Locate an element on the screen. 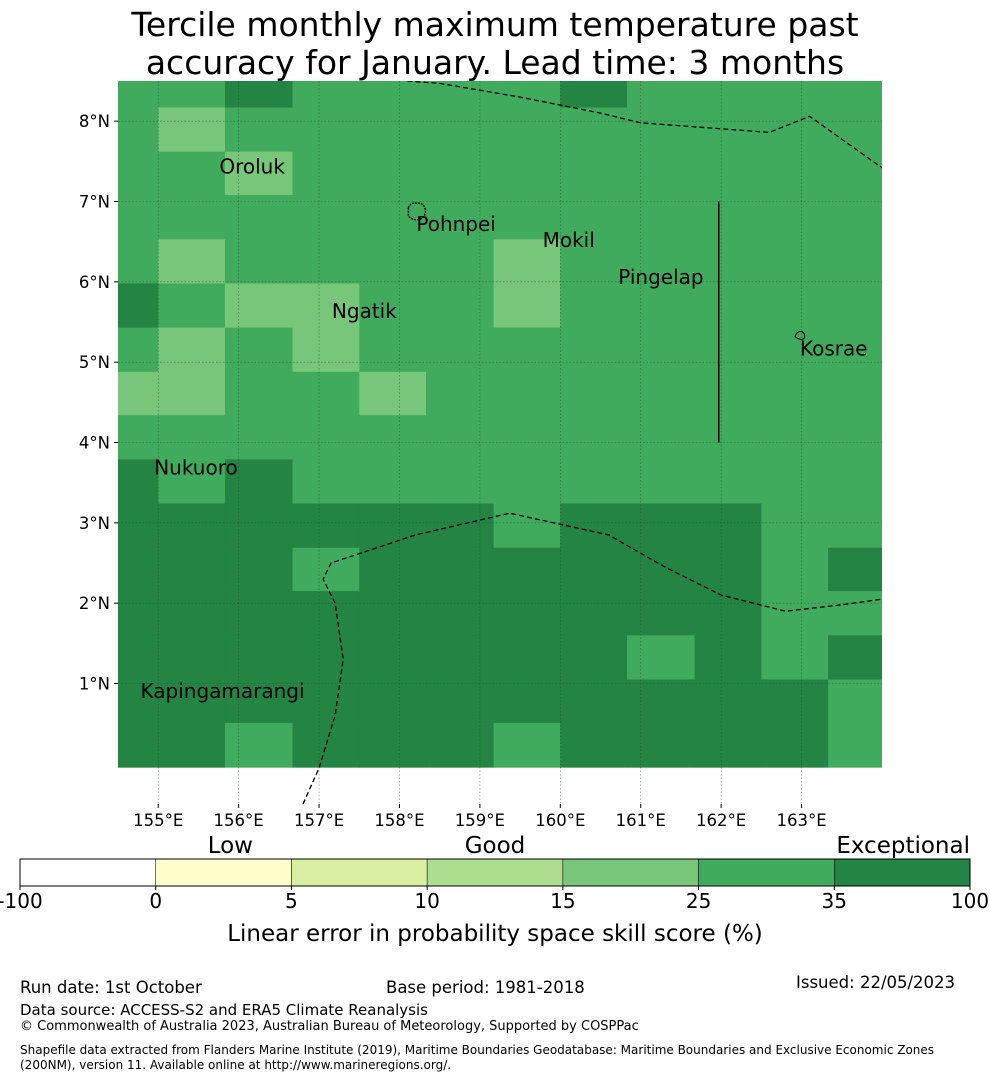 The image size is (990, 1080). place-label-kapingamarangi: Kapingamarangi is located at coordinates (223, 691).